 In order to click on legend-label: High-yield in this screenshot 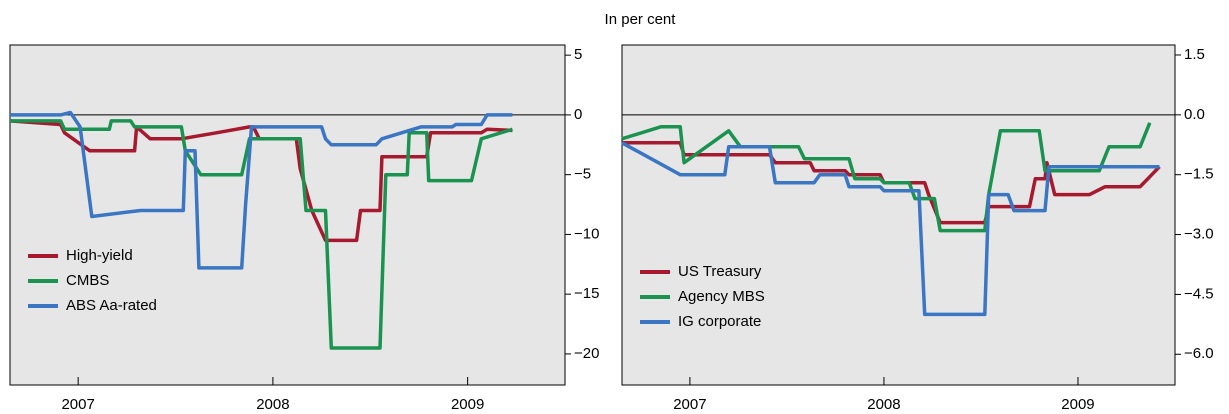, I will do `click(99, 255)`.